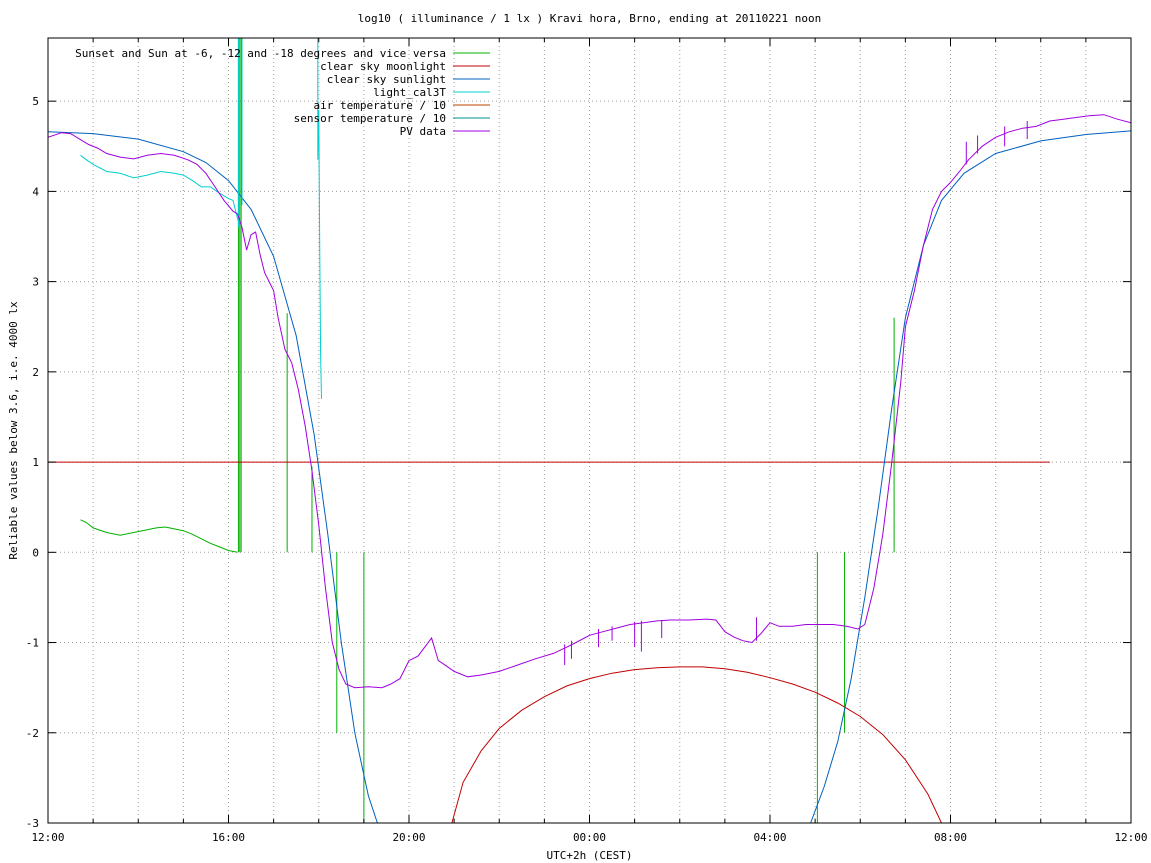 The width and height of the screenshot is (1151, 863). I want to click on y-tick-label: 2, so click(35, 372).